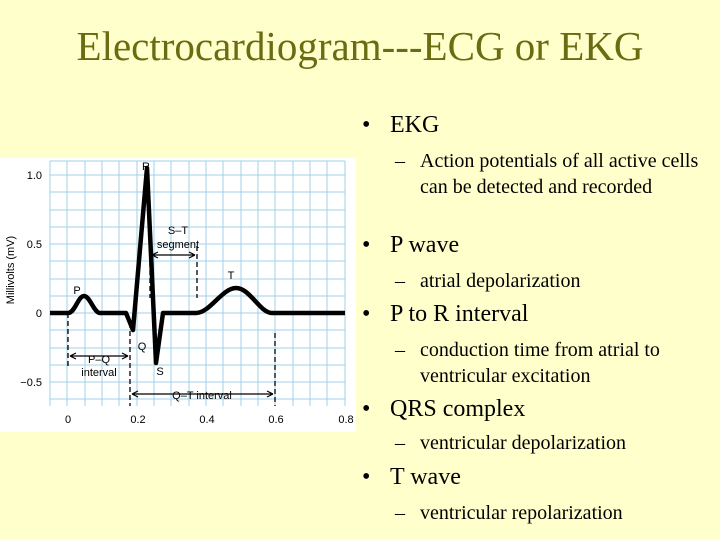 This screenshot has width=720, height=540. I want to click on y-axis-label: Millivolts (mV), so click(11, 270).